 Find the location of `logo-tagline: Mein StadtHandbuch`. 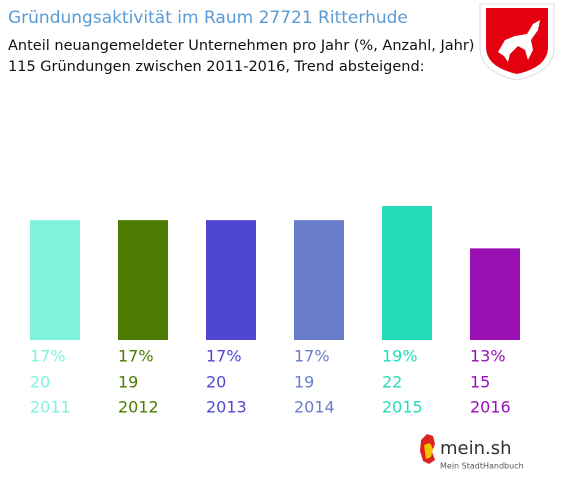

logo-tagline: Mein StadtHandbuch is located at coordinates (482, 466).